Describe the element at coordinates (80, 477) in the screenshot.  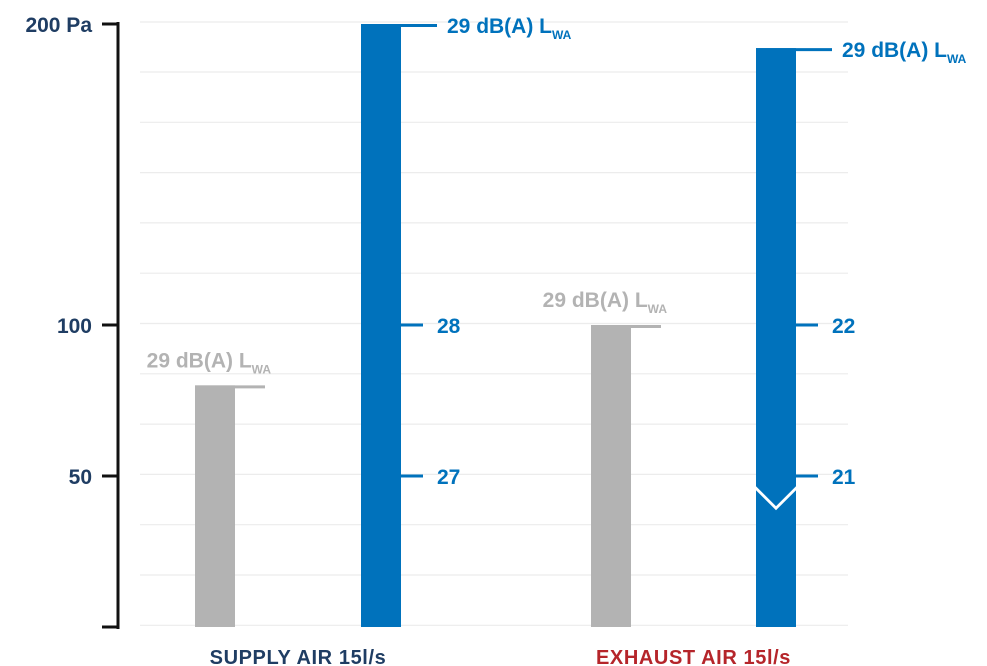
I see `y-tick-label: 50` at that location.